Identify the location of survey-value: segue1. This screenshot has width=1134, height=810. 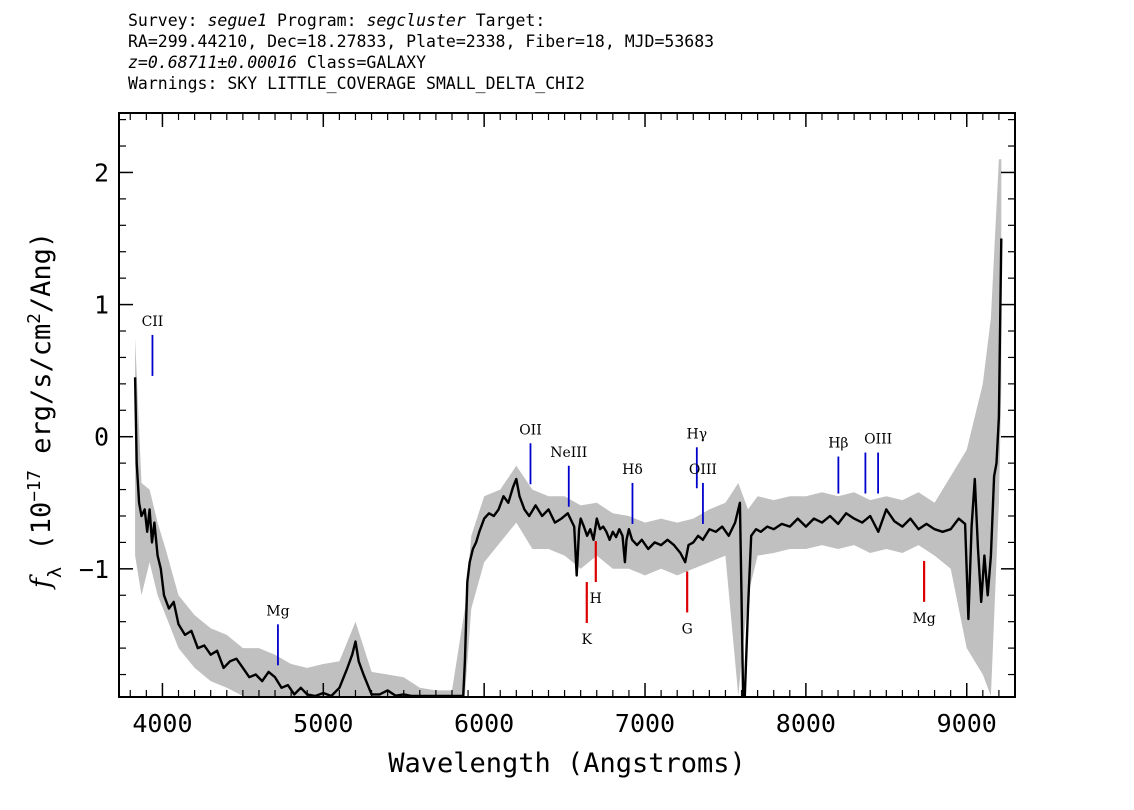
(237, 20).